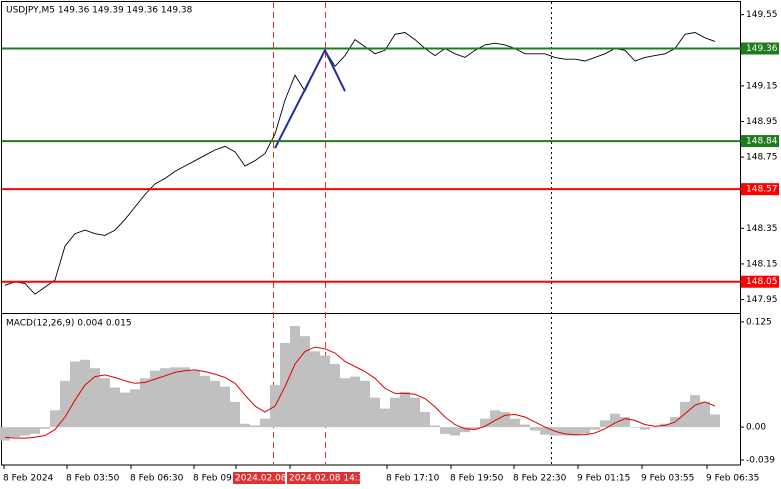 This screenshot has width=781, height=489. What do you see at coordinates (310, 98) in the screenshot?
I see `trend-line` at bounding box center [310, 98].